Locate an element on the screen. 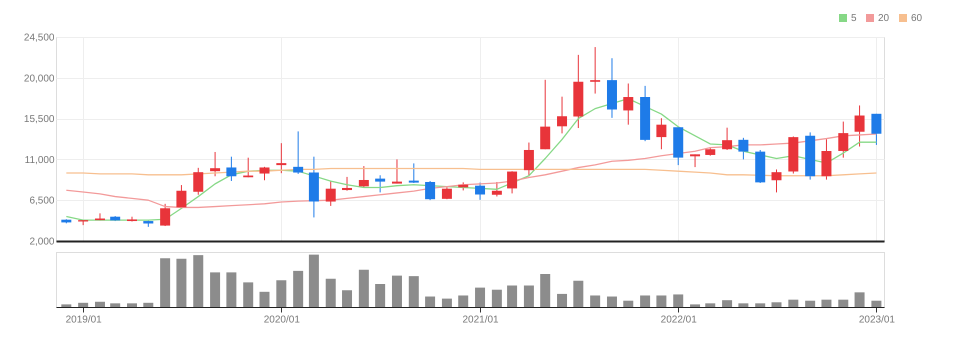  y-tick-label: 2,000 is located at coordinates (42, 242).